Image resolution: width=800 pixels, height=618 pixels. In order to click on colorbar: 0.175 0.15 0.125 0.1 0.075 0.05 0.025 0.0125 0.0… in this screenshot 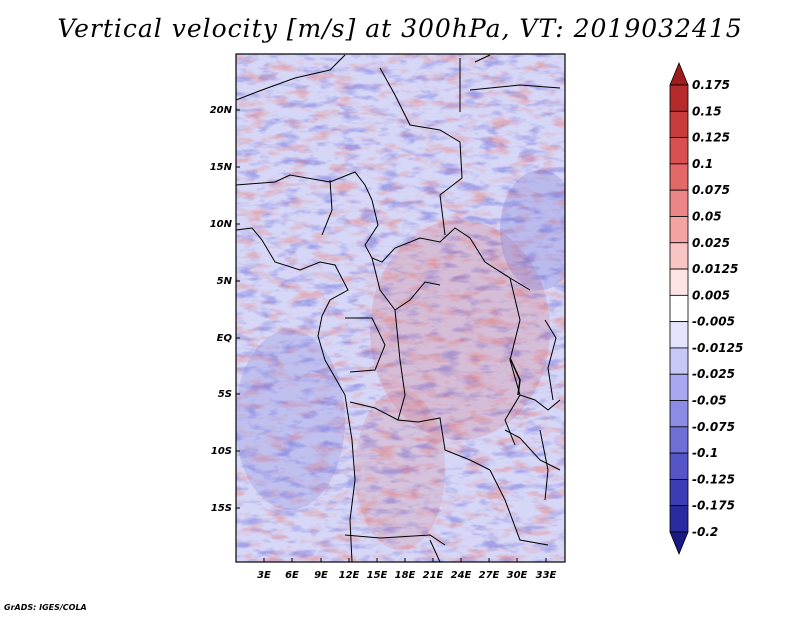, I will do `click(706, 308)`.